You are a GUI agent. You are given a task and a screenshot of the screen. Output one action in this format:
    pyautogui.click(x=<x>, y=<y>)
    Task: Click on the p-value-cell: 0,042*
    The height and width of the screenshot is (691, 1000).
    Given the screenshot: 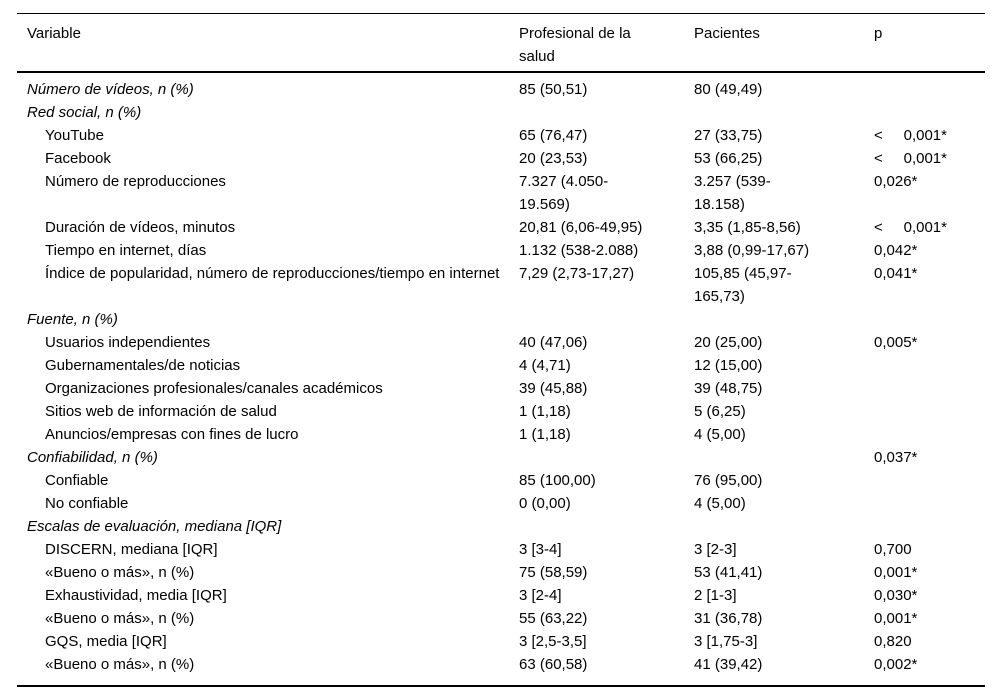 What is the action you would take?
    pyautogui.click(x=896, y=250)
    